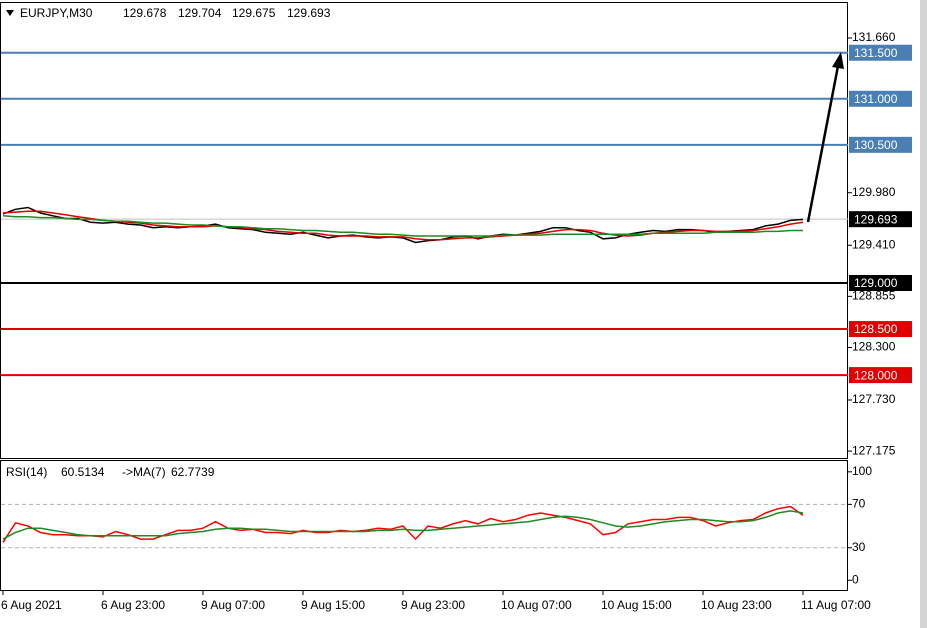 The width and height of the screenshot is (927, 628). What do you see at coordinates (636, 605) in the screenshot?
I see `x-tick-label: 10 Aug 15:00` at bounding box center [636, 605].